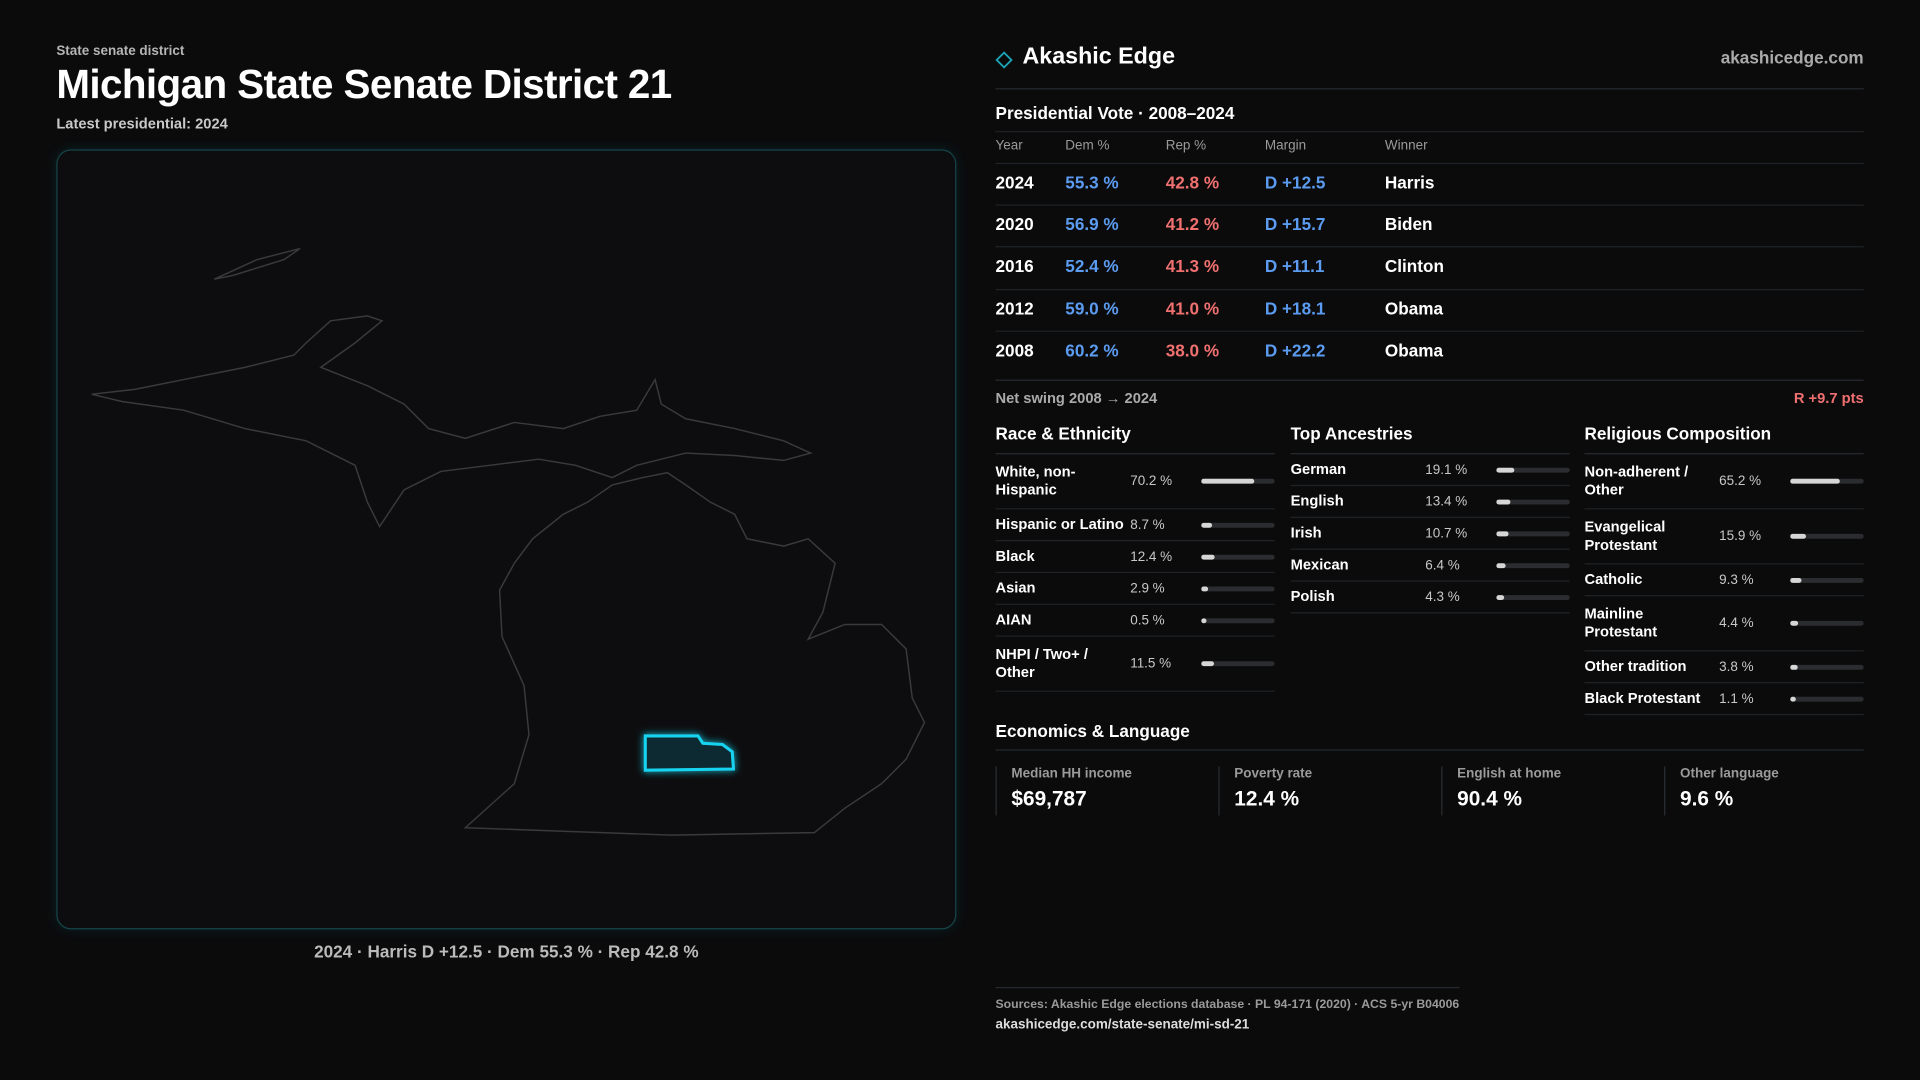 The width and height of the screenshot is (1920, 1080). I want to click on row-value: 13.4 %, so click(1446, 501).